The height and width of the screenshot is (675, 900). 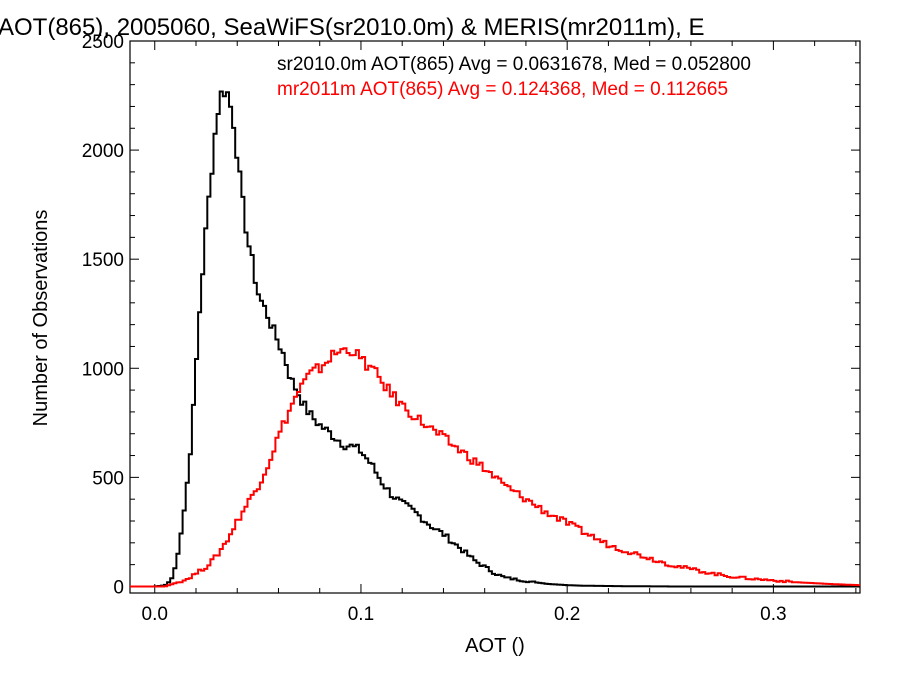 What do you see at coordinates (103, 151) in the screenshot?
I see `y-tick-label: 2000` at bounding box center [103, 151].